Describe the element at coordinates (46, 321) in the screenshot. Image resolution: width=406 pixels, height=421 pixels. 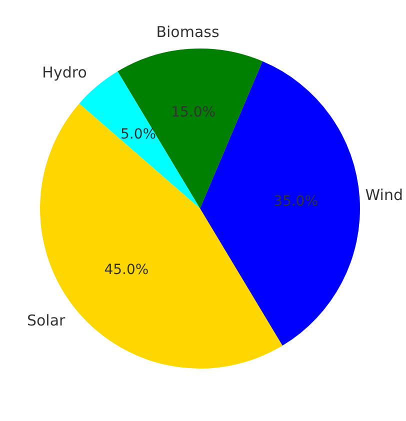
I see `slice-label: Solar` at that location.